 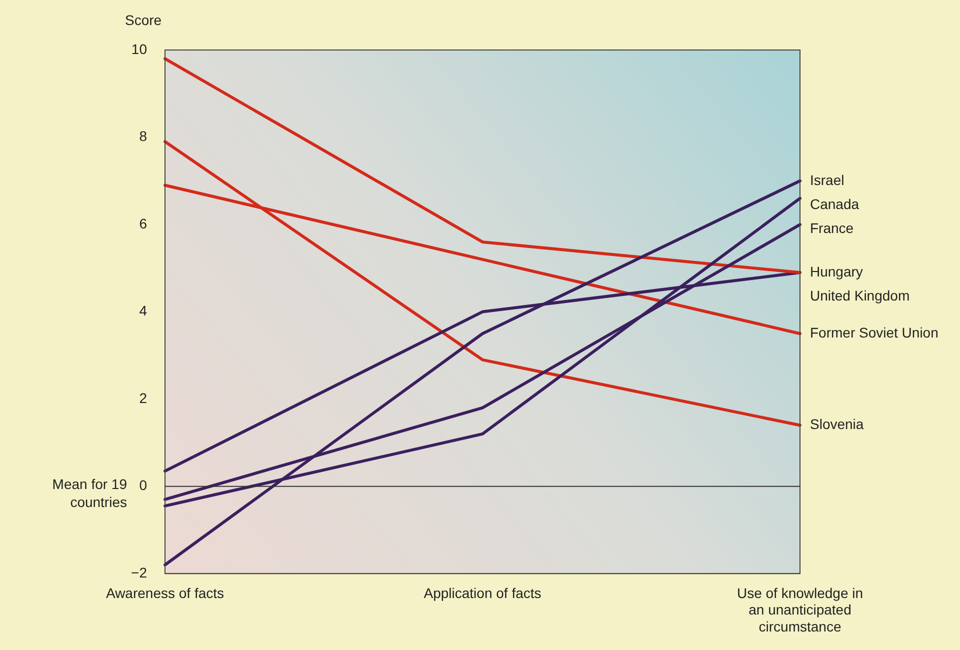 What do you see at coordinates (139, 48) in the screenshot?
I see `y-tick-label: 10` at bounding box center [139, 48].